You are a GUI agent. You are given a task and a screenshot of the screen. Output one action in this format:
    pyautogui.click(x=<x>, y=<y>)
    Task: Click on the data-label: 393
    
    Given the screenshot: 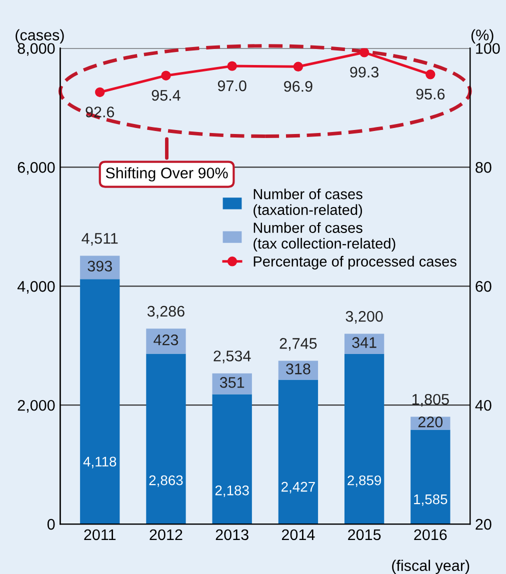 What is the action you would take?
    pyautogui.click(x=100, y=266)
    